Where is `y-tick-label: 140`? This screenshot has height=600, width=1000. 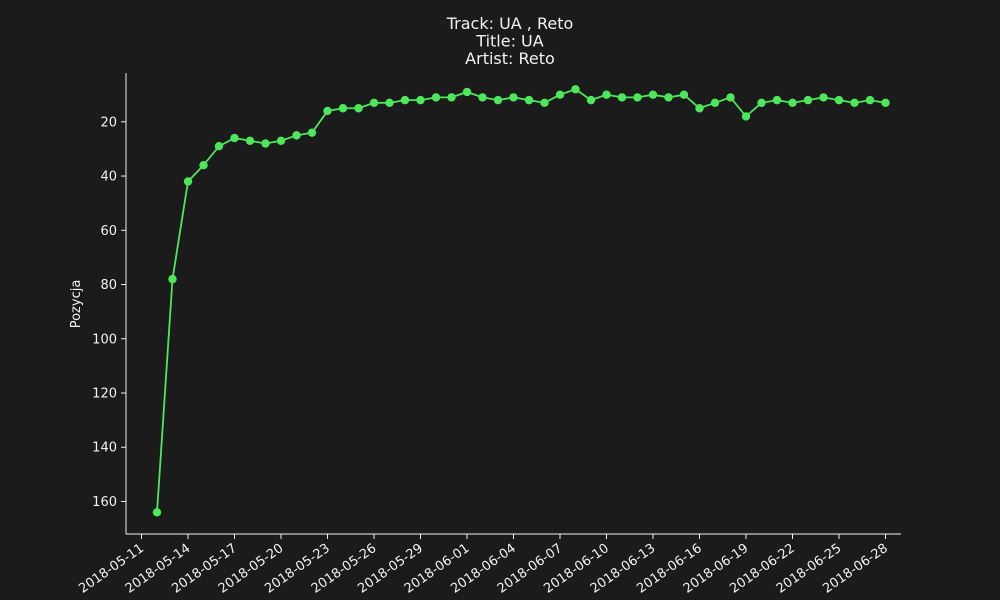
y-tick-label: 140 is located at coordinates (104, 448).